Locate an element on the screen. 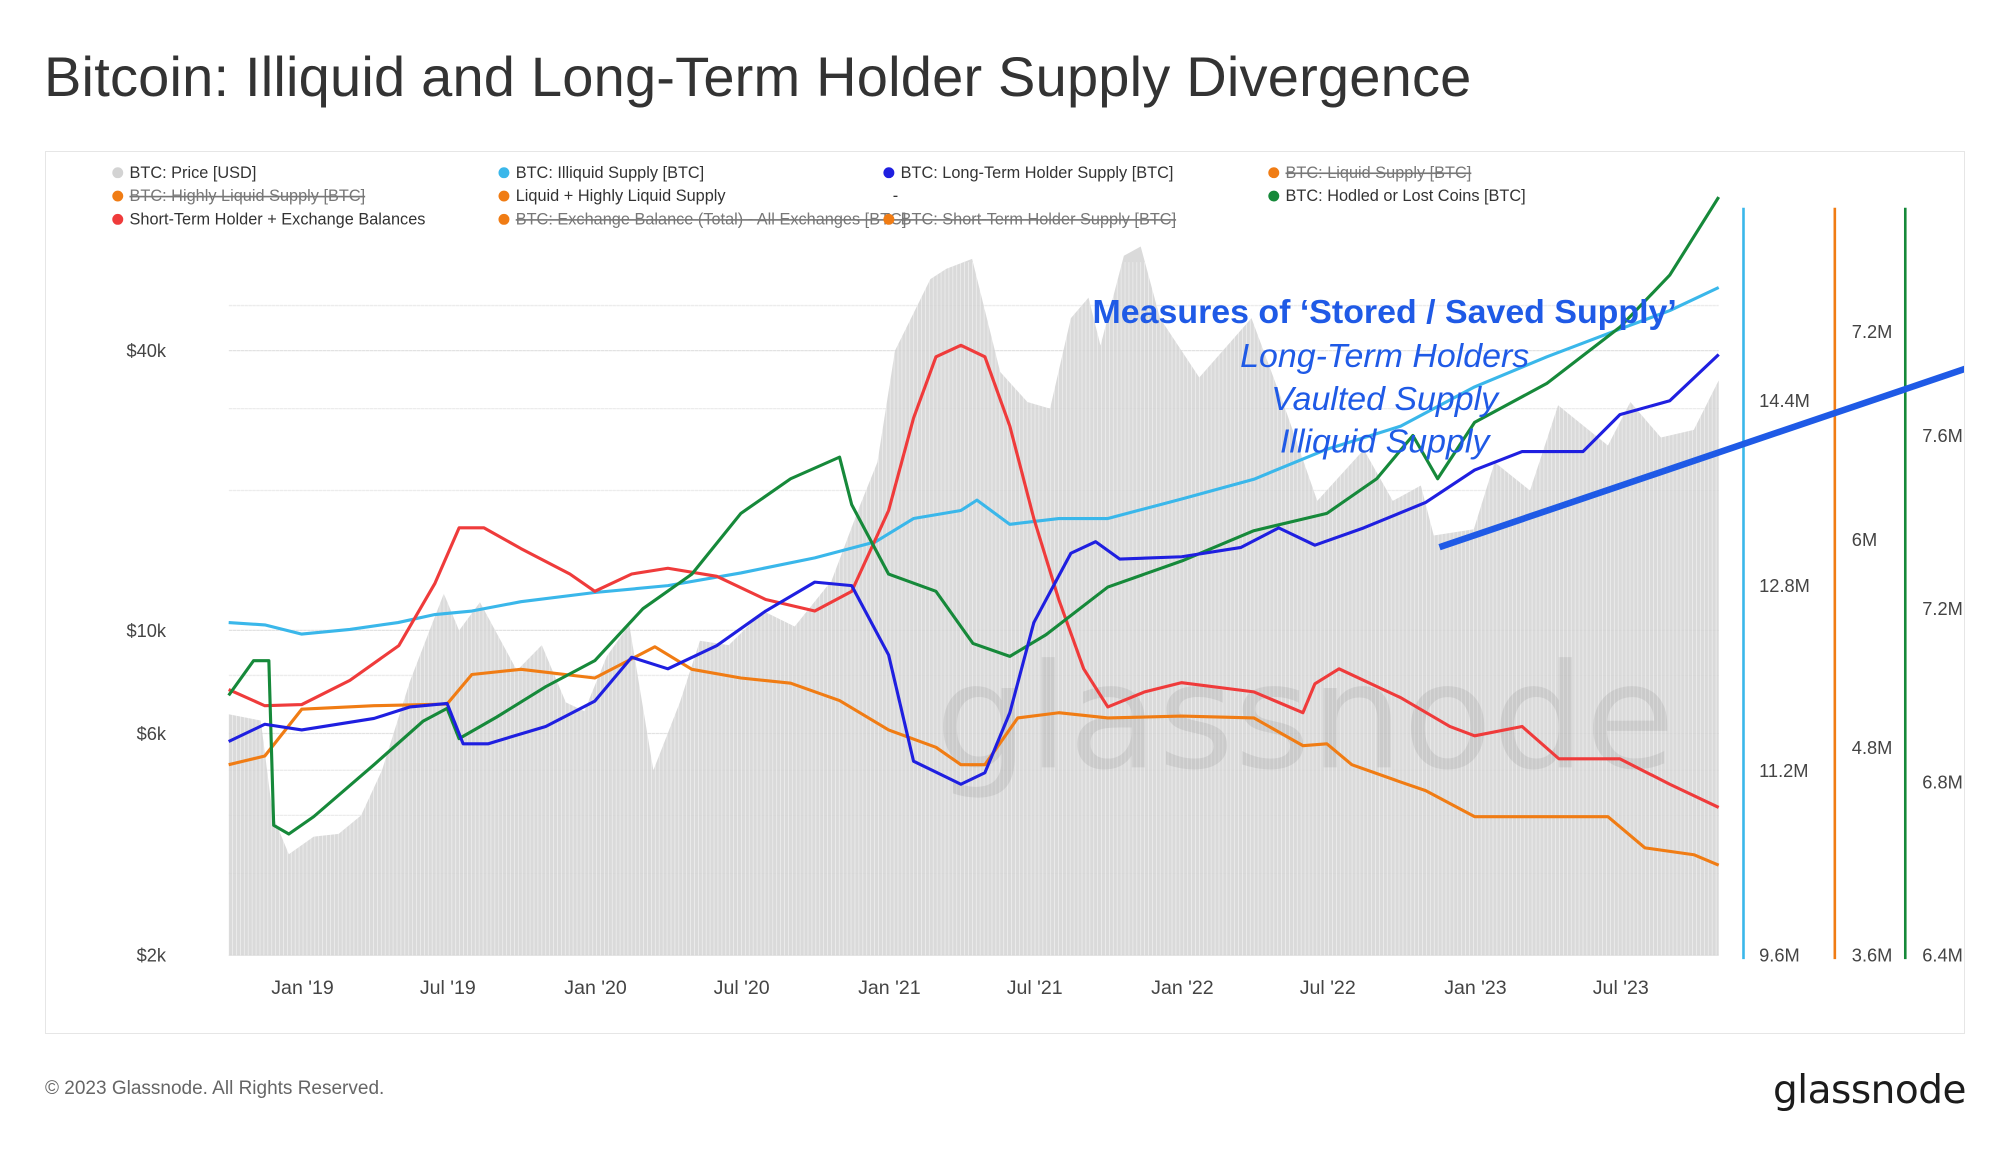 The height and width of the screenshot is (1152, 2000). x-tick-label: Jul '22 is located at coordinates (1328, 988).